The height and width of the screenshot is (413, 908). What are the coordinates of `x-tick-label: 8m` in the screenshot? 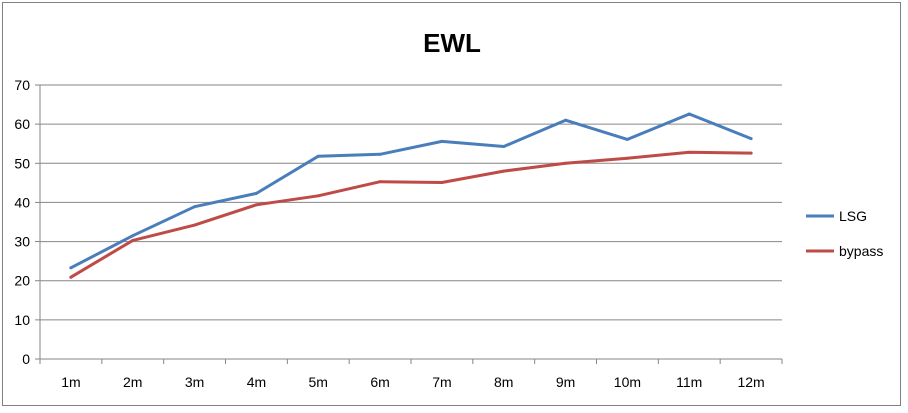 It's located at (503, 382).